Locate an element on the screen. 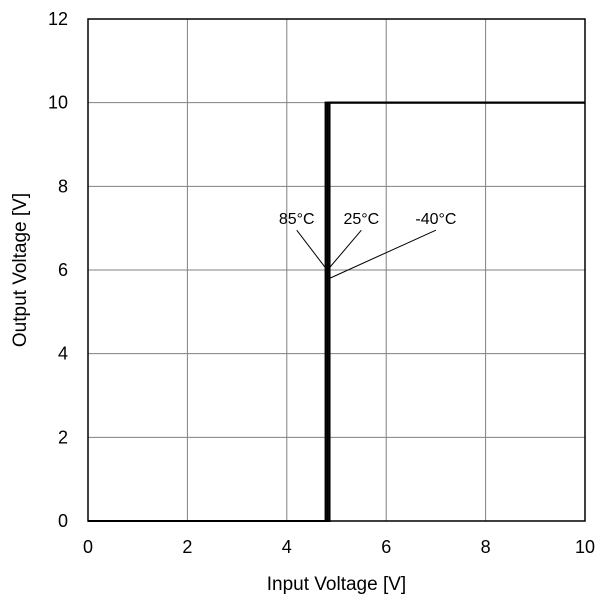  x-tick-label: 10 is located at coordinates (585, 547).